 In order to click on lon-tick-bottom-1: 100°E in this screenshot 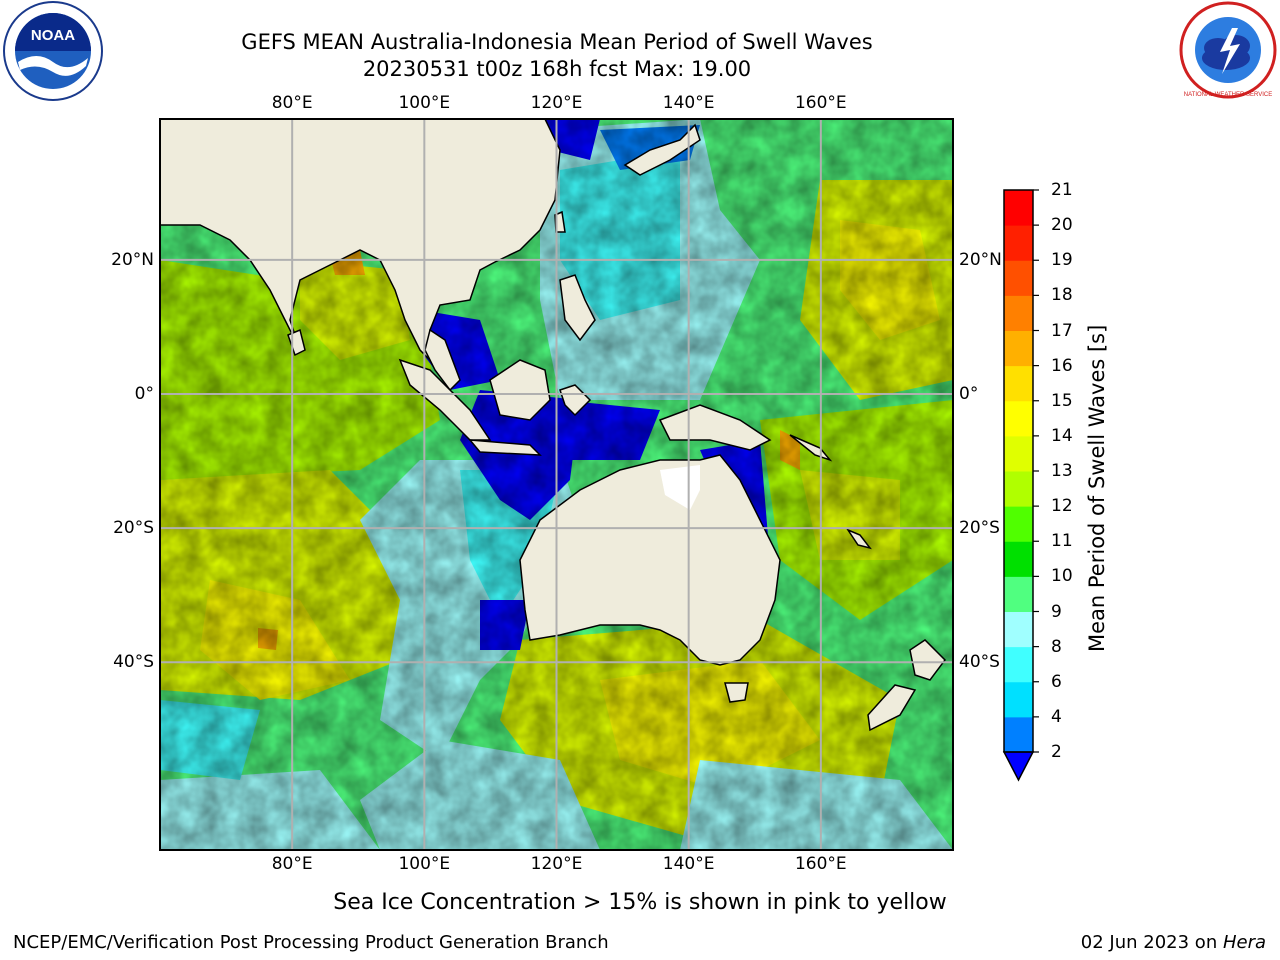, I will do `click(424, 864)`.